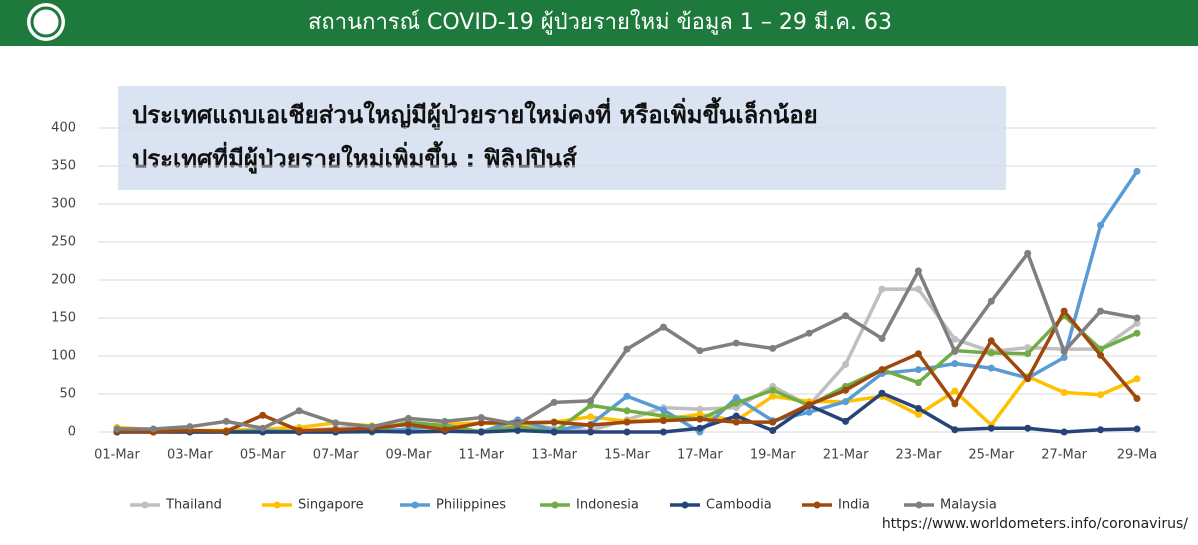 This screenshot has height=545, width=1198. Describe the element at coordinates (63, 128) in the screenshot. I see `y-tick-label: 400` at that location.